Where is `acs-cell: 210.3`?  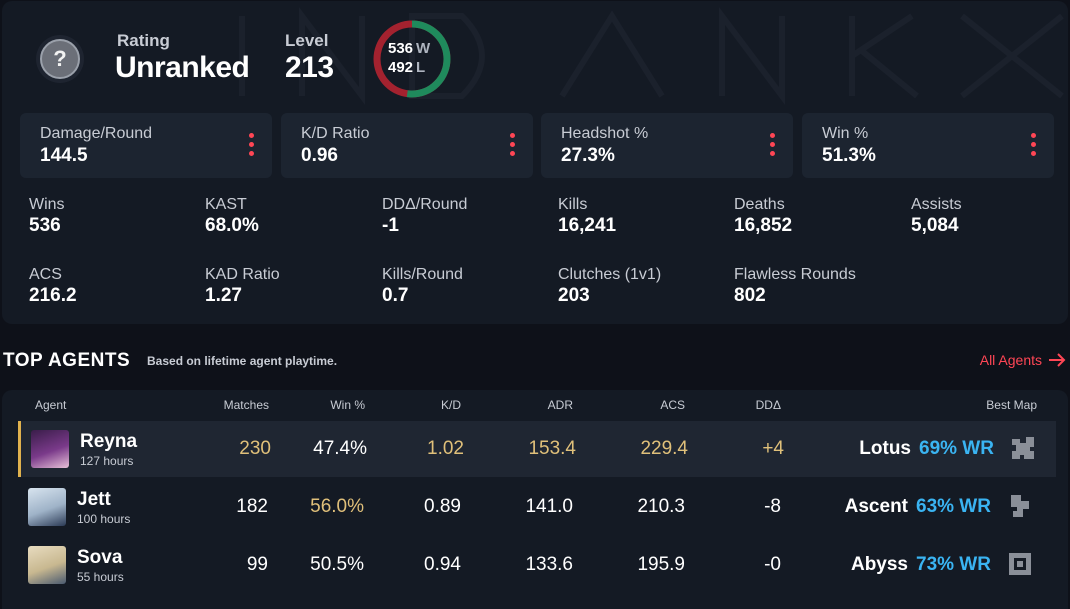 acs-cell: 210.3 is located at coordinates (661, 506).